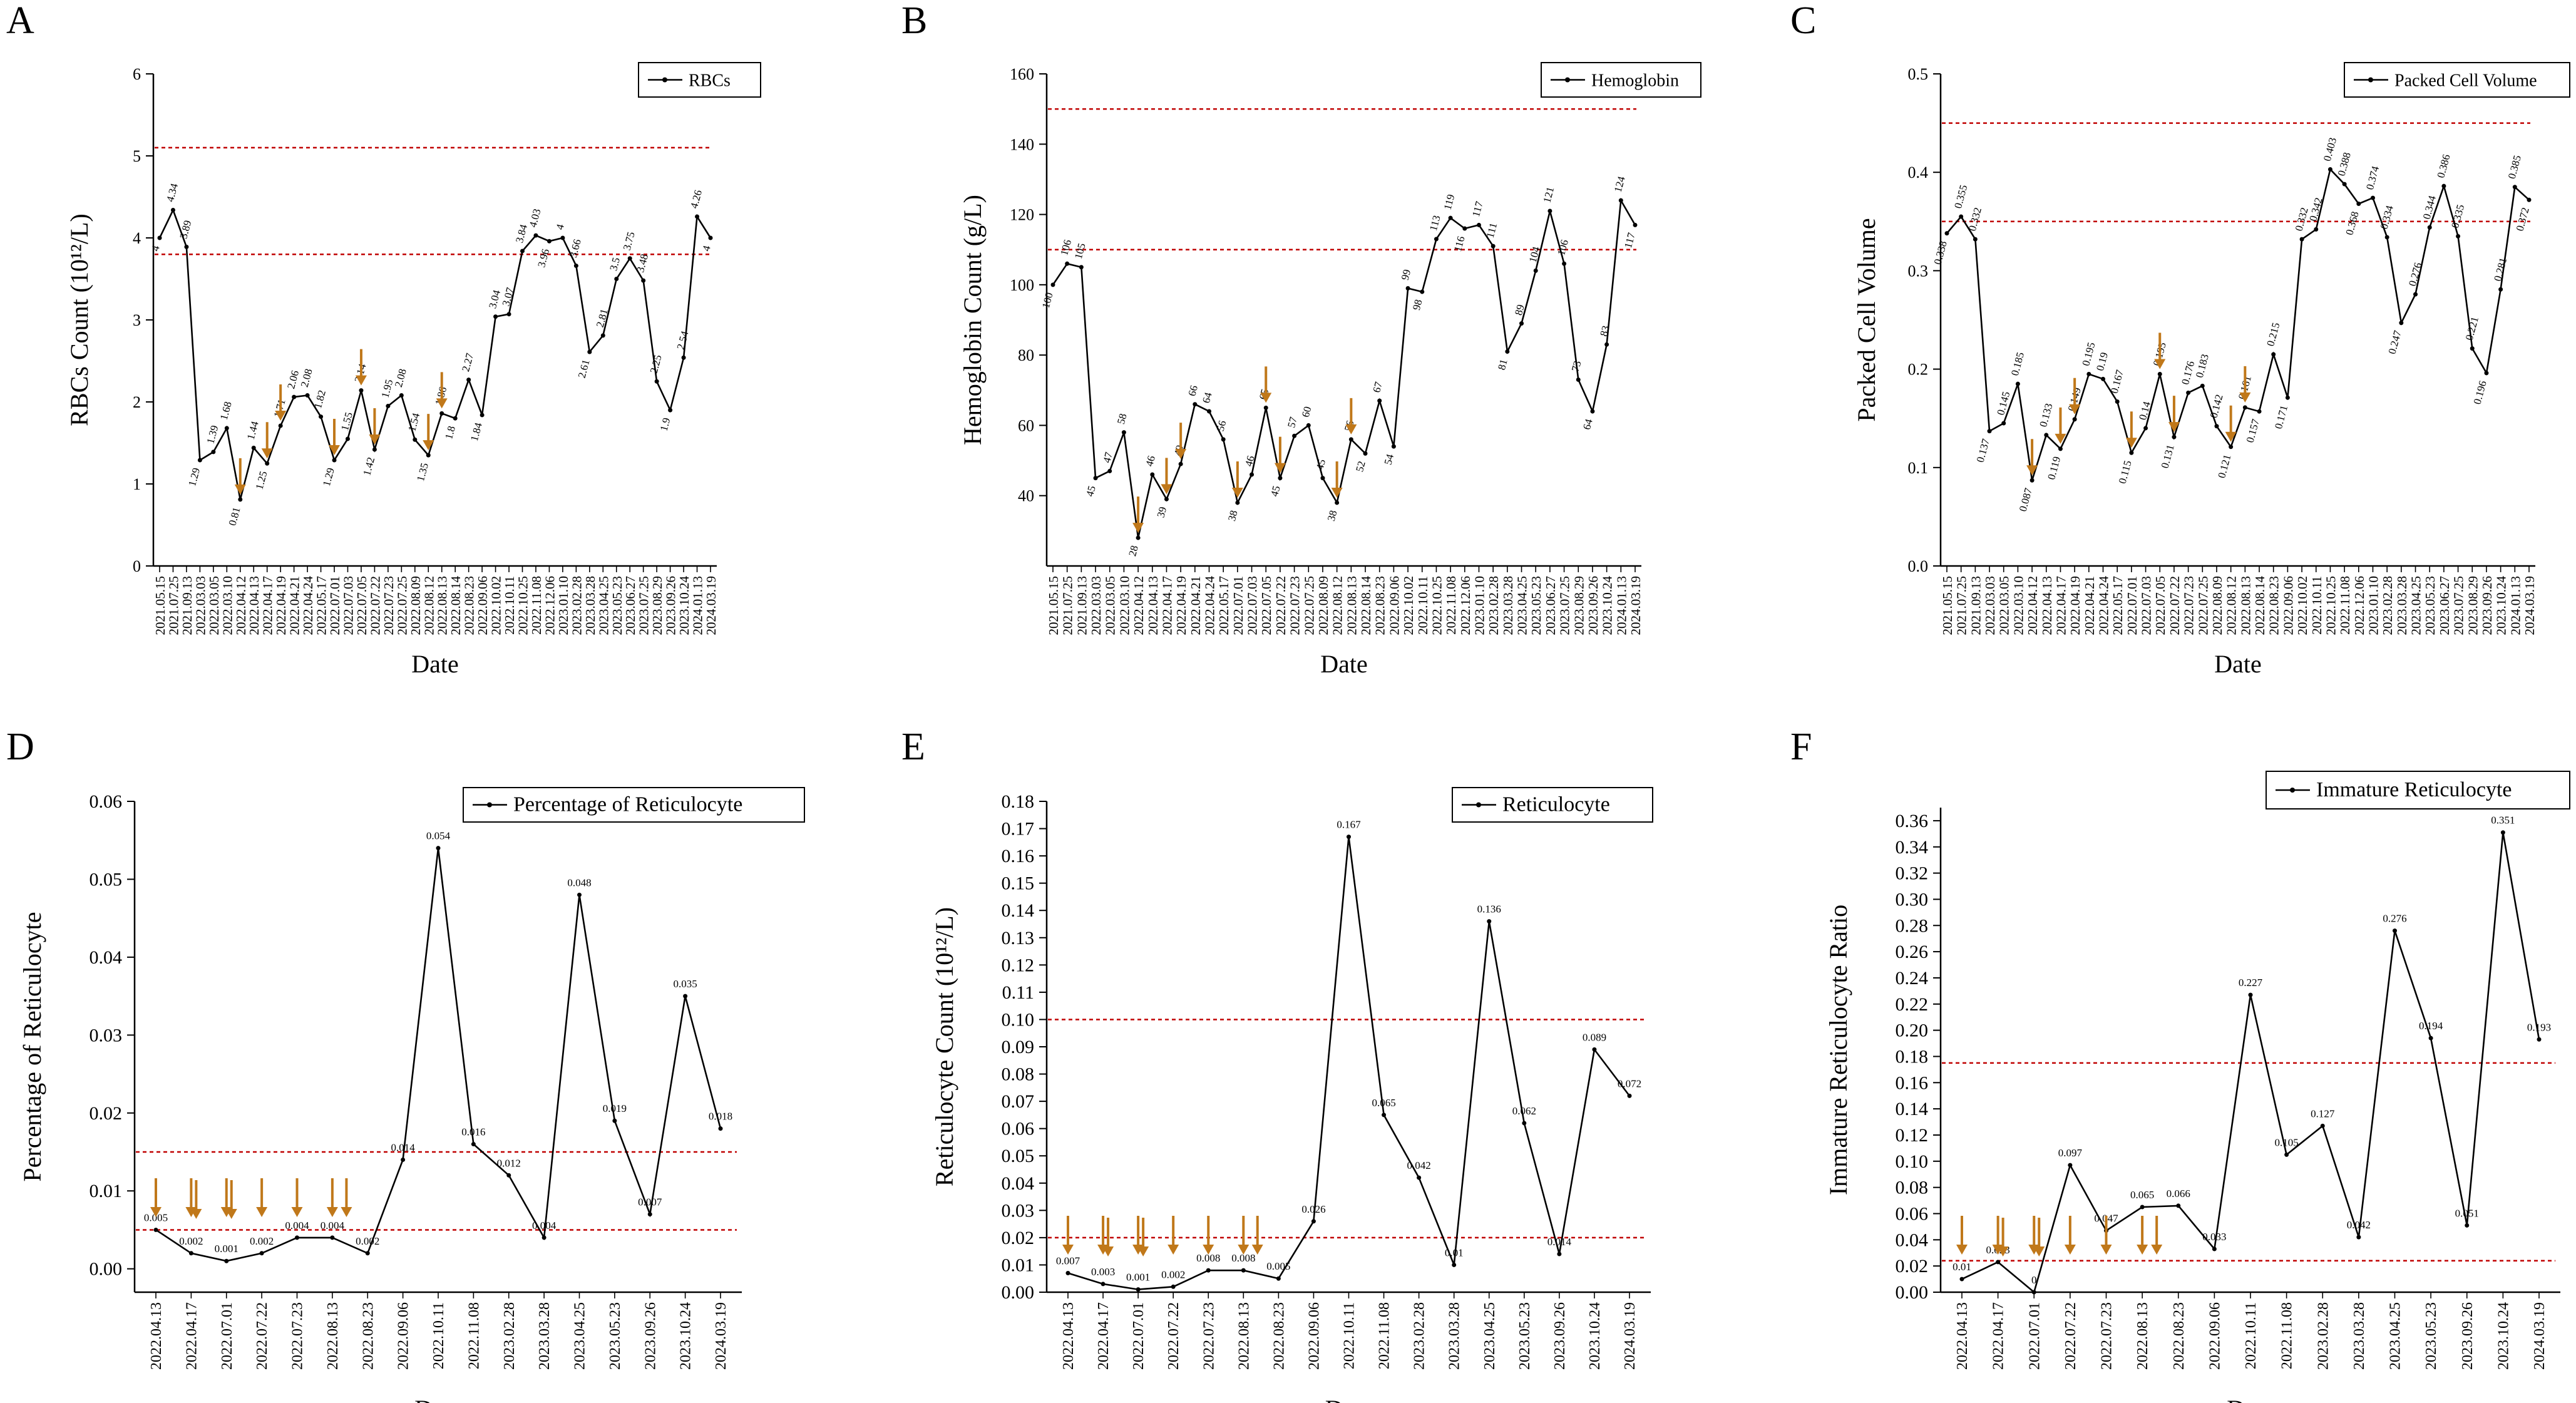 The width and height of the screenshot is (2576, 1403). Describe the element at coordinates (1026, 496) in the screenshot. I see `y-tick-label: 40` at that location.